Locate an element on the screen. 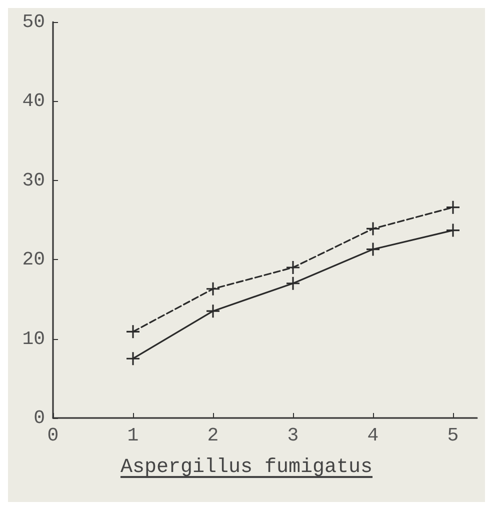 This screenshot has height=510, width=493. x-tick-label: 3 is located at coordinates (293, 435).